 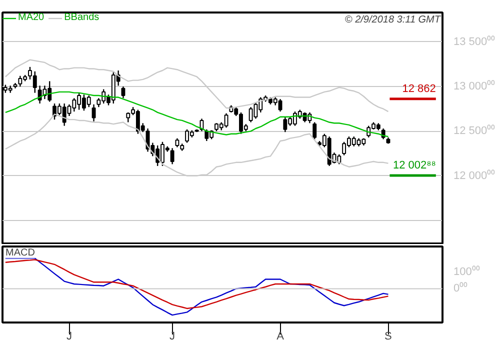 I want to click on y-tick-label: 13 500⁰⁰, so click(x=475, y=41).